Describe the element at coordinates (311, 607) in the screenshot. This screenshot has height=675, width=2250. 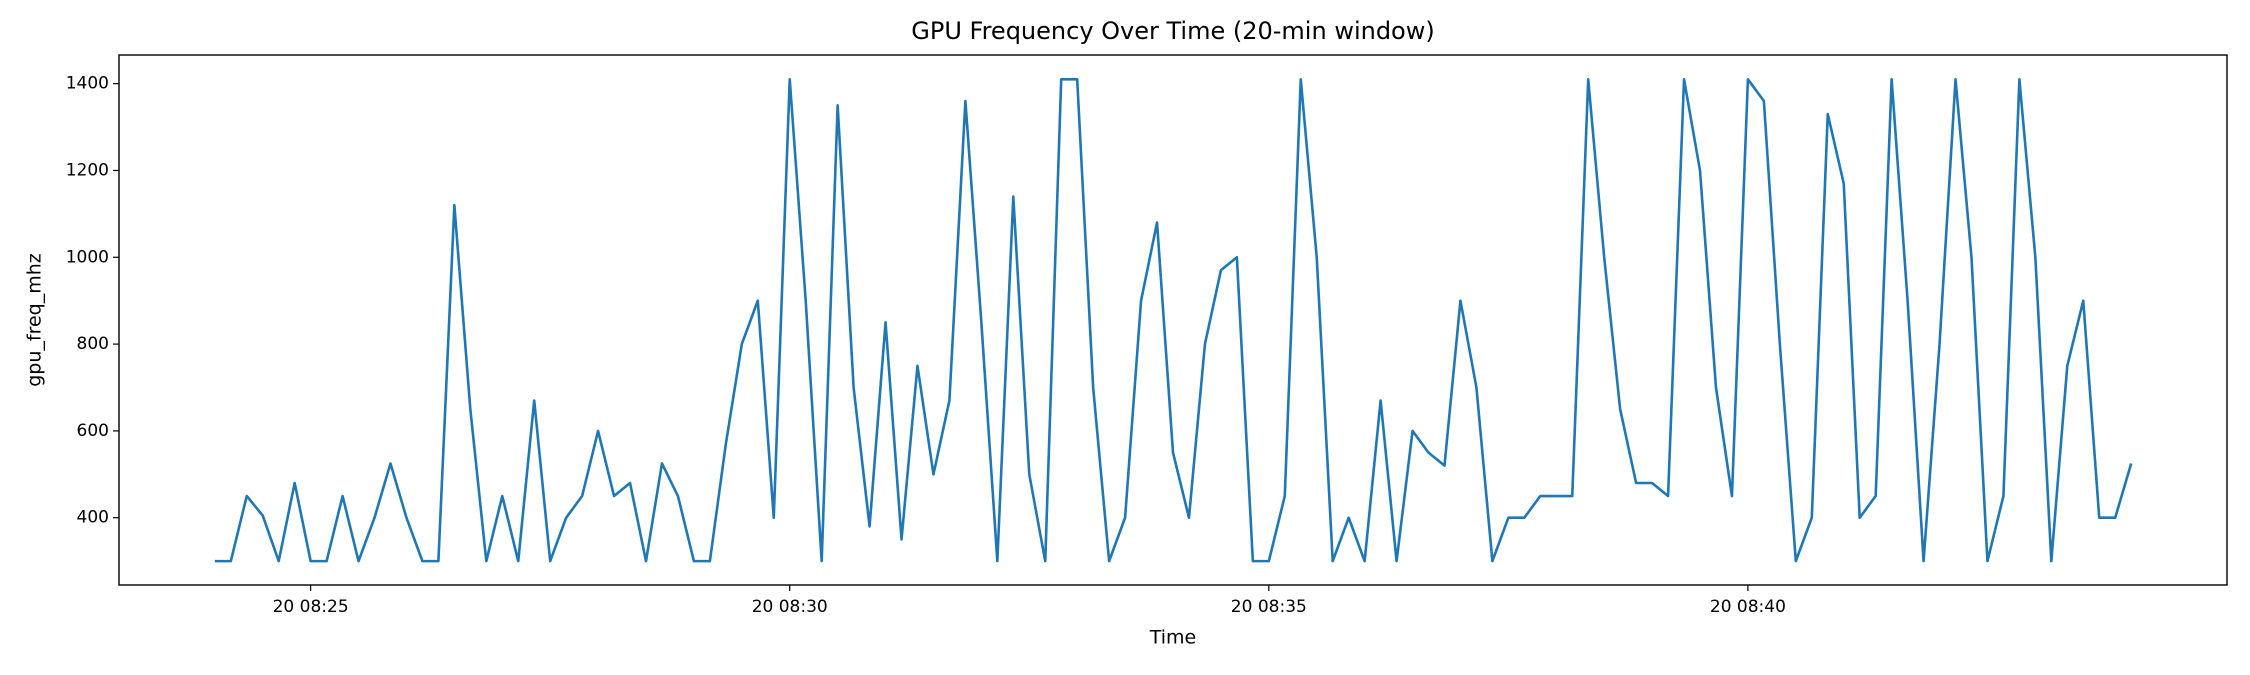
I see `x-tick-label: 20 08:25` at that location.